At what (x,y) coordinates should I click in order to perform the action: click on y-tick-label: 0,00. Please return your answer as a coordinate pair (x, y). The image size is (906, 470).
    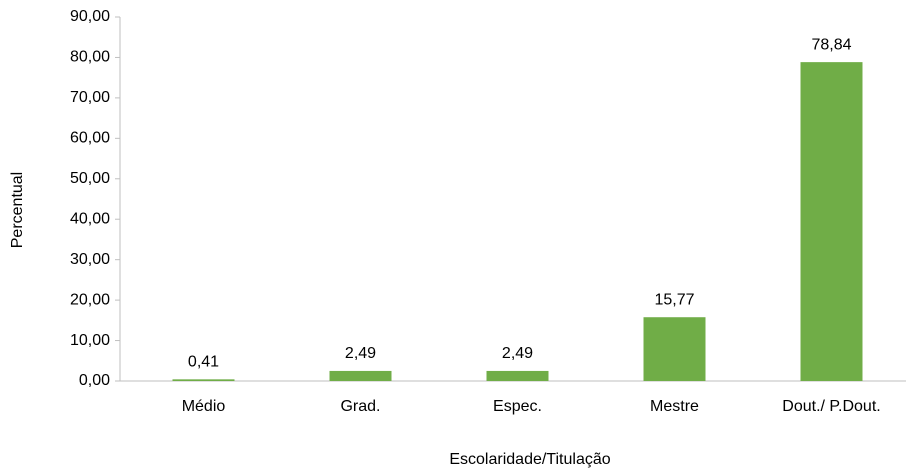
    Looking at the image, I should click on (94, 380).